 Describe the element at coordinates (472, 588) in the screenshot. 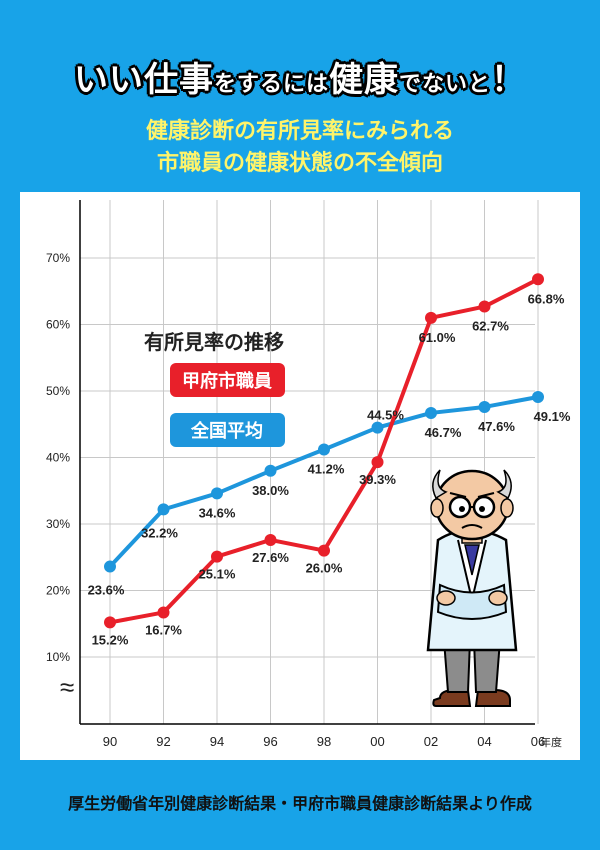

I see `doctor-illustration` at that location.